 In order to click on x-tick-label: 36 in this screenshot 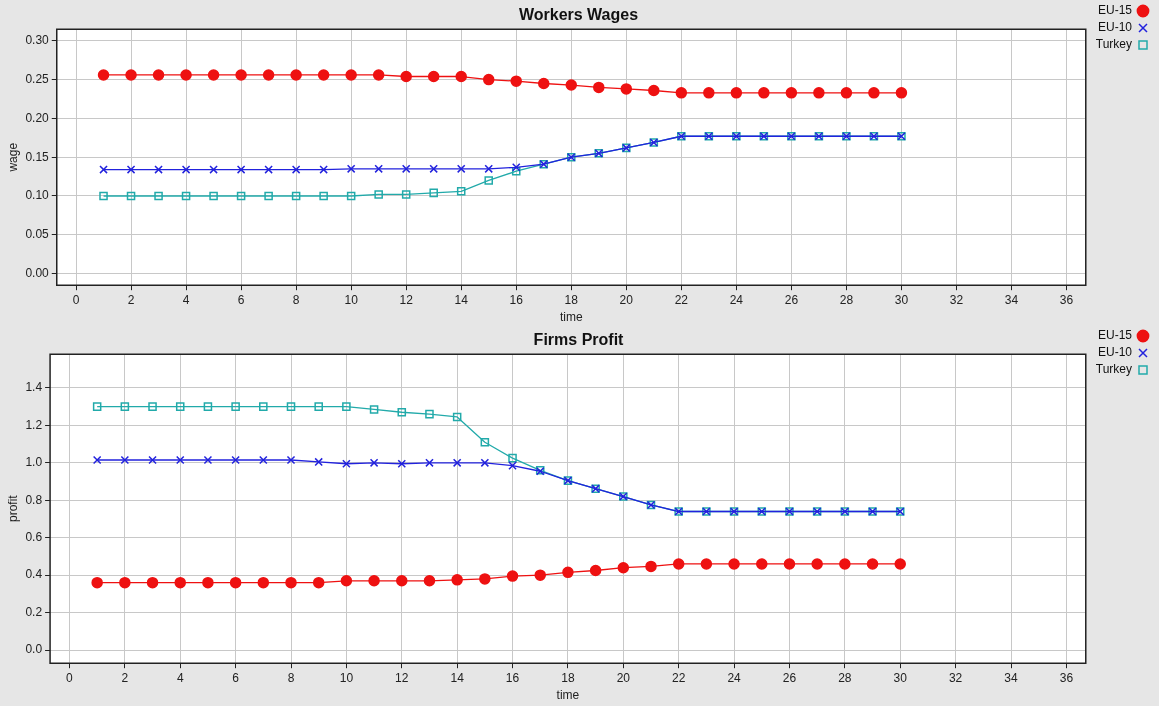, I will do `click(1066, 299)`.